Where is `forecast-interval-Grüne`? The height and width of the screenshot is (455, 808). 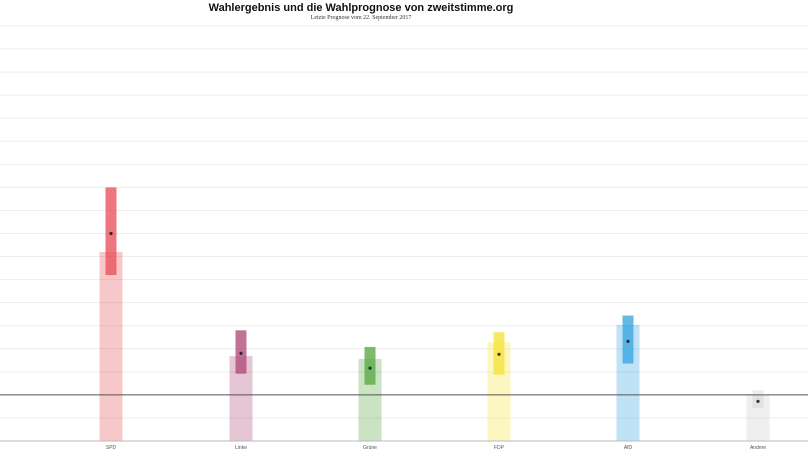 forecast-interval-Grüne is located at coordinates (370, 365).